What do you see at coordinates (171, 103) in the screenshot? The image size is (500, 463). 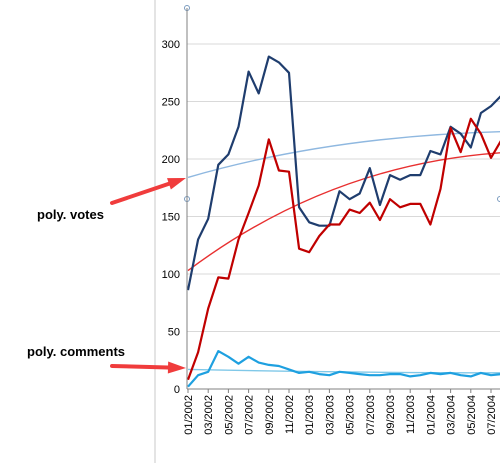 I see `y-tick-label: 250` at bounding box center [171, 103].